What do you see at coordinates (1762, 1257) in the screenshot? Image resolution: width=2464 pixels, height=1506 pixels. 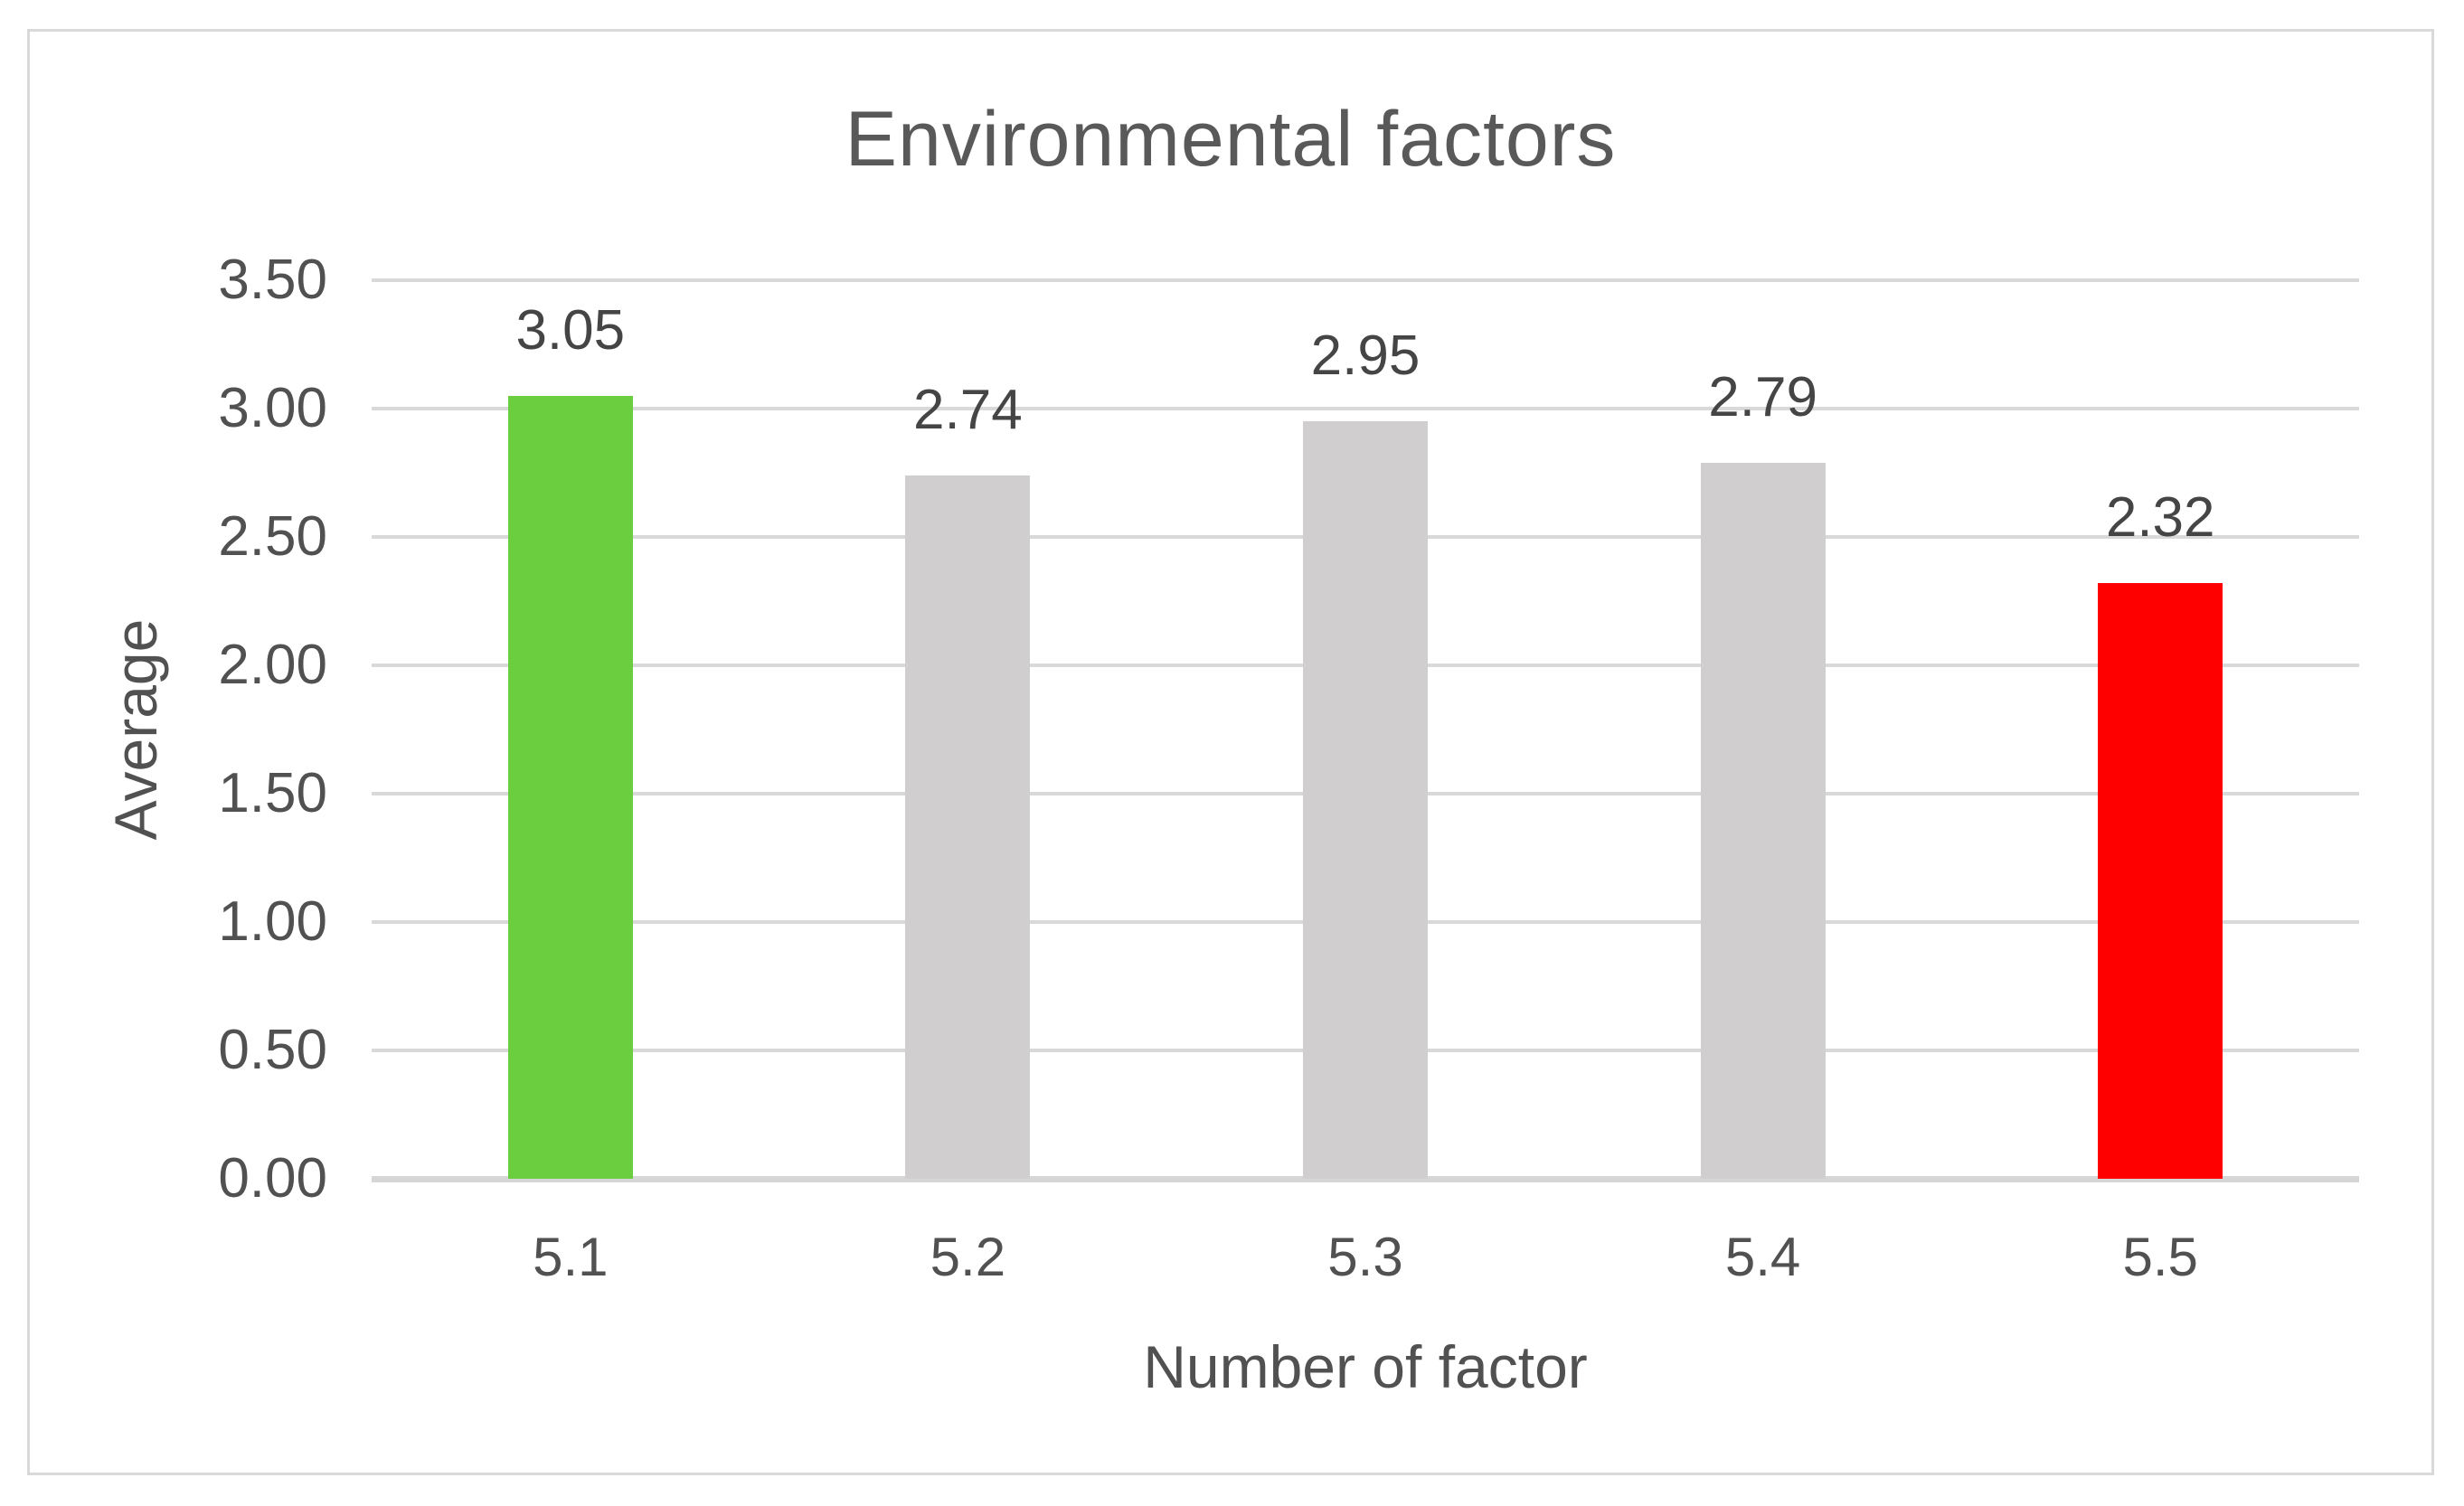 I see `x-tick-label: 5.4` at bounding box center [1762, 1257].